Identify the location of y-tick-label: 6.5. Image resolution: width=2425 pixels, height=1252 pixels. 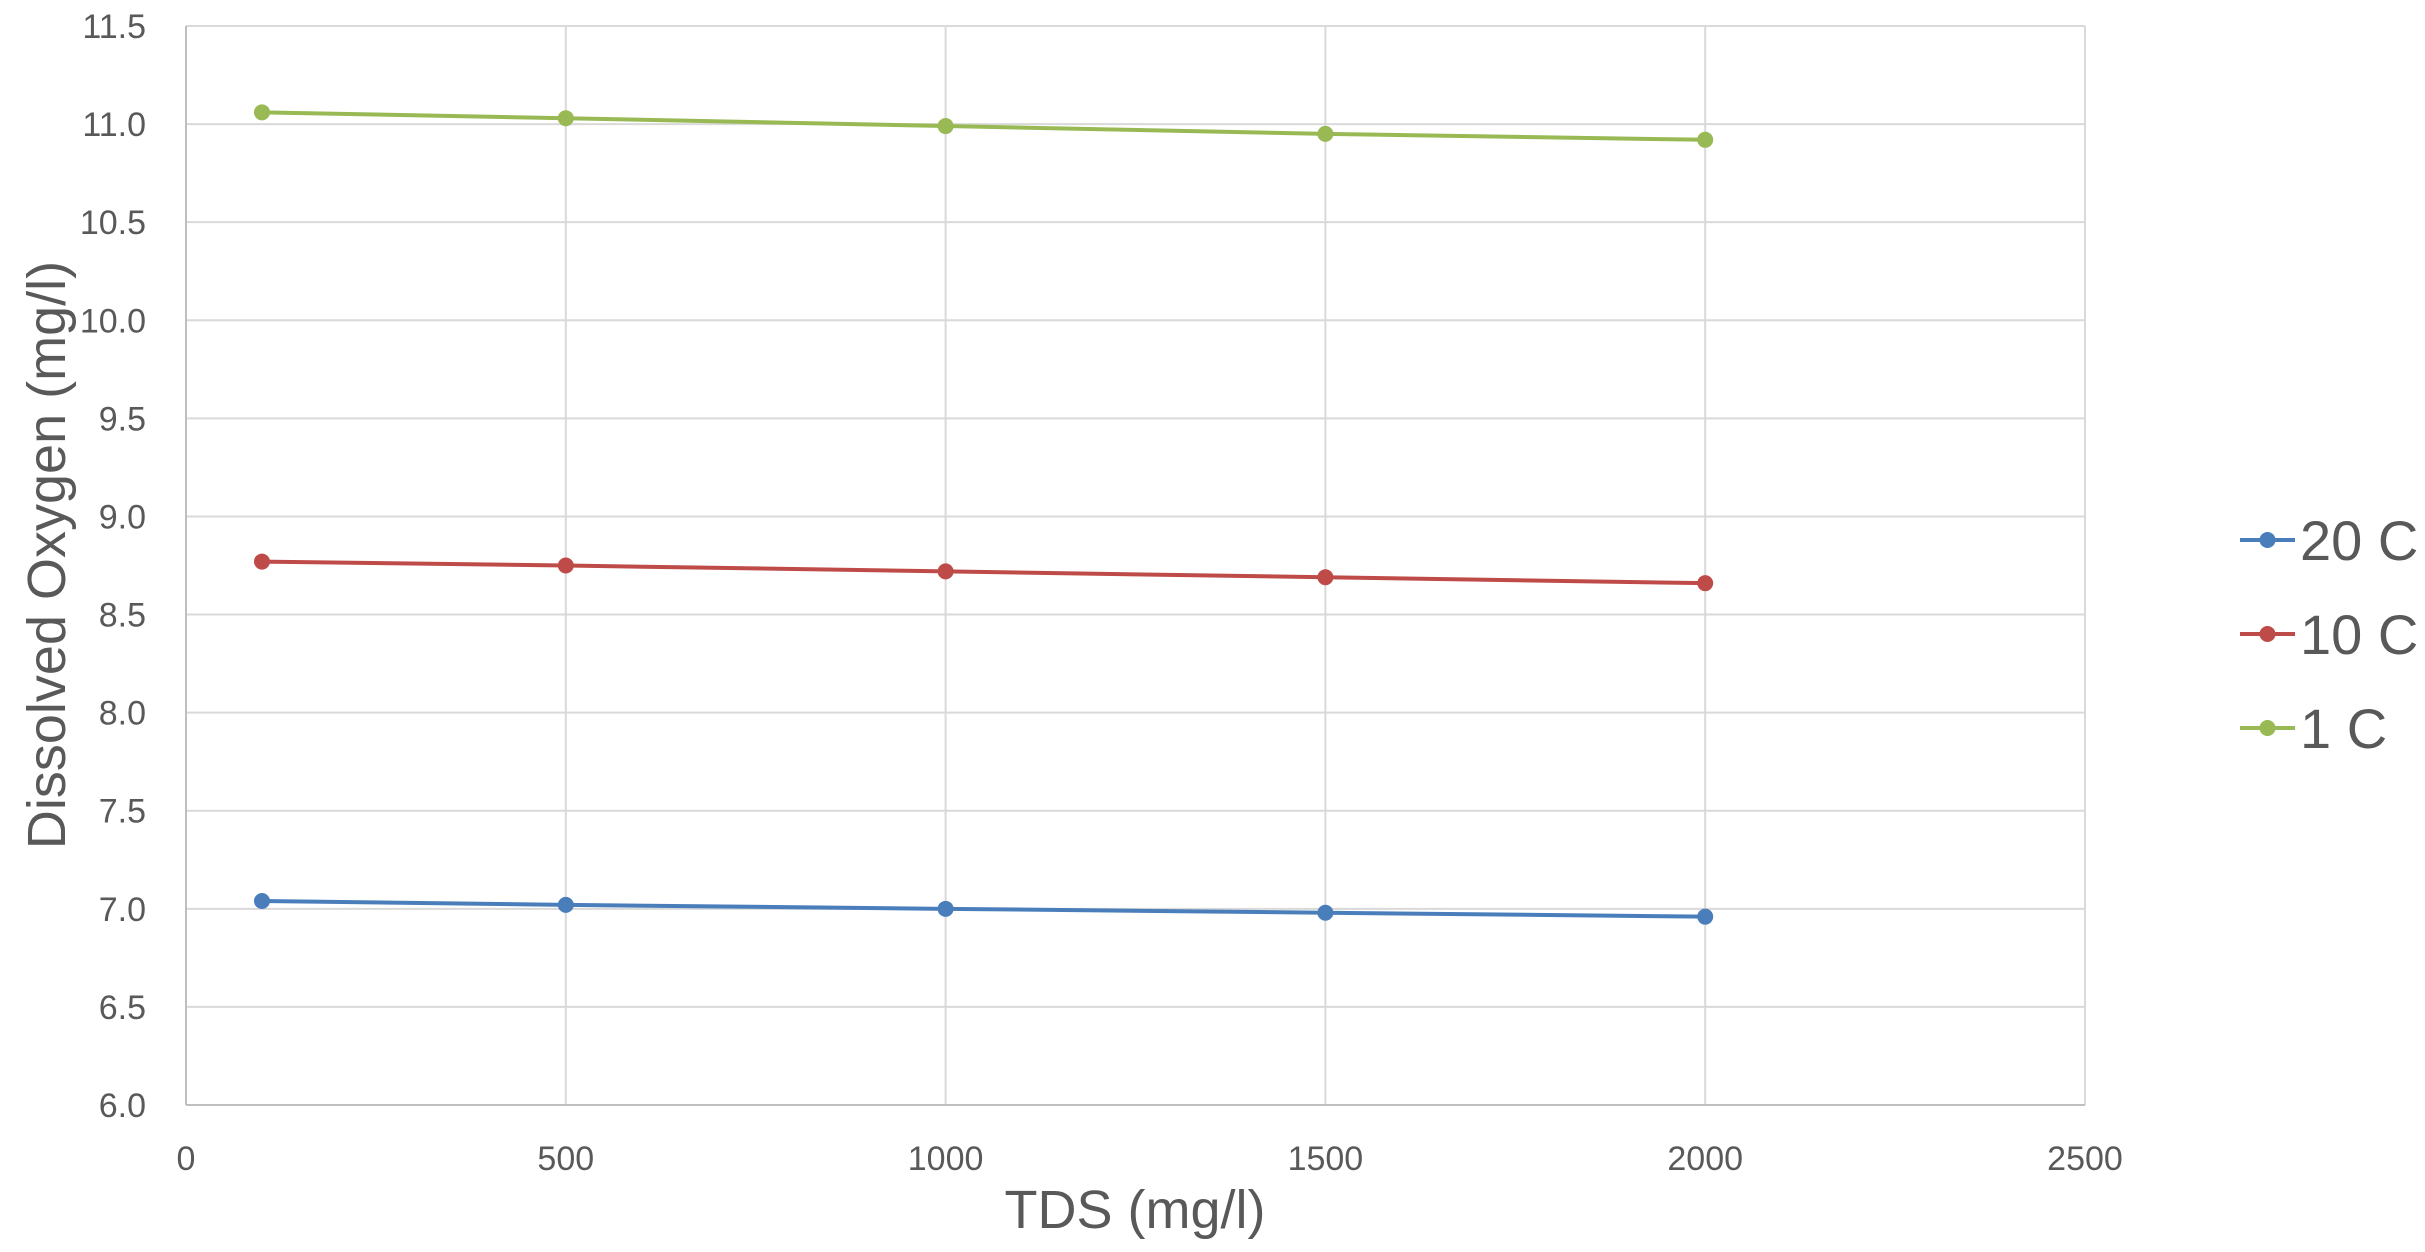
(122, 1008).